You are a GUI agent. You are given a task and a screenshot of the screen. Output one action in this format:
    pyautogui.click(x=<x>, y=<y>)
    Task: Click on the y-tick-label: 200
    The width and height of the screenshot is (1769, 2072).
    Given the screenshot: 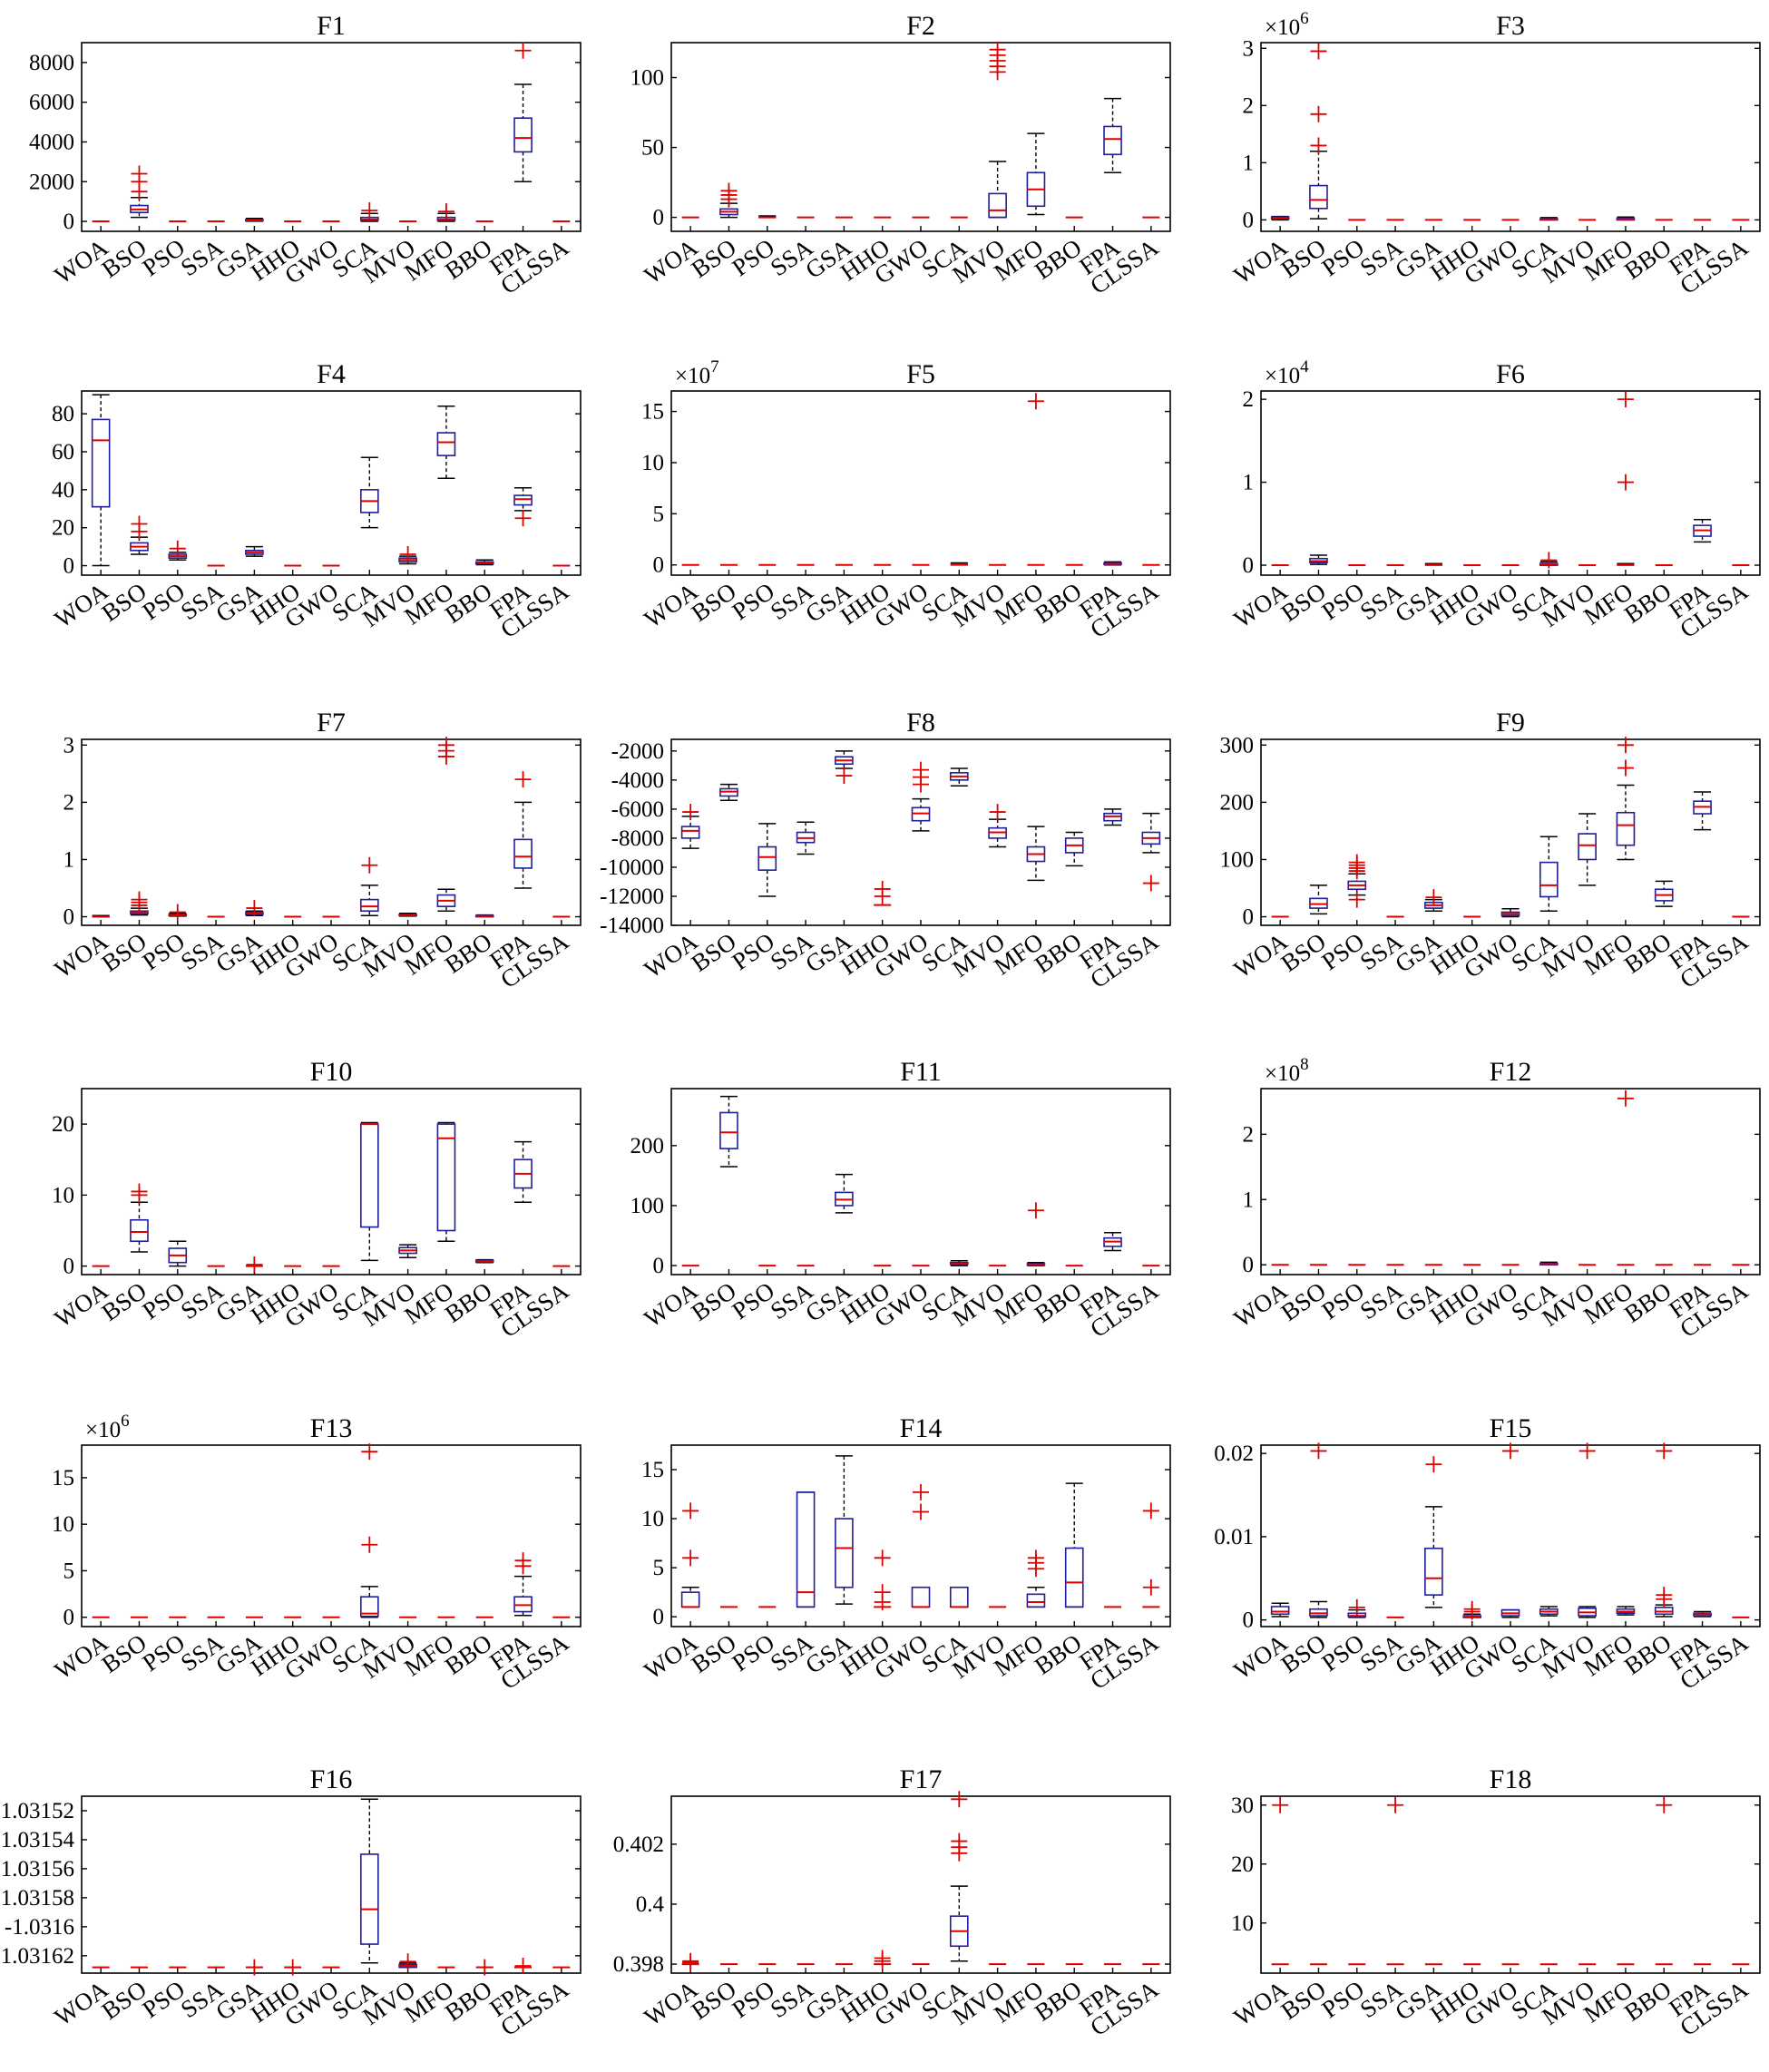 What is the action you would take?
    pyautogui.click(x=1237, y=802)
    